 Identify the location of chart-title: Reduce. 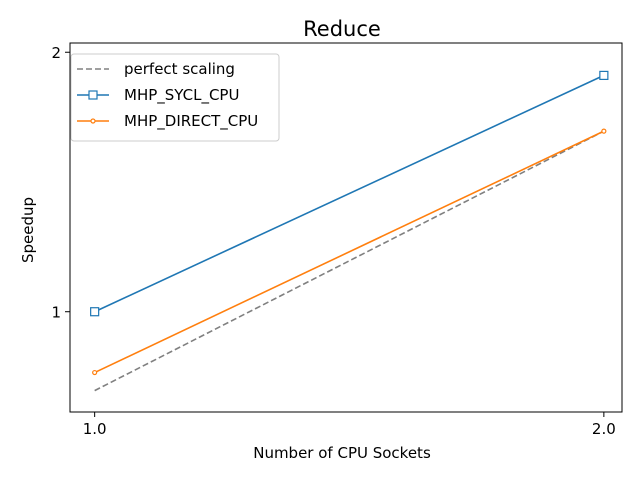
(342, 29).